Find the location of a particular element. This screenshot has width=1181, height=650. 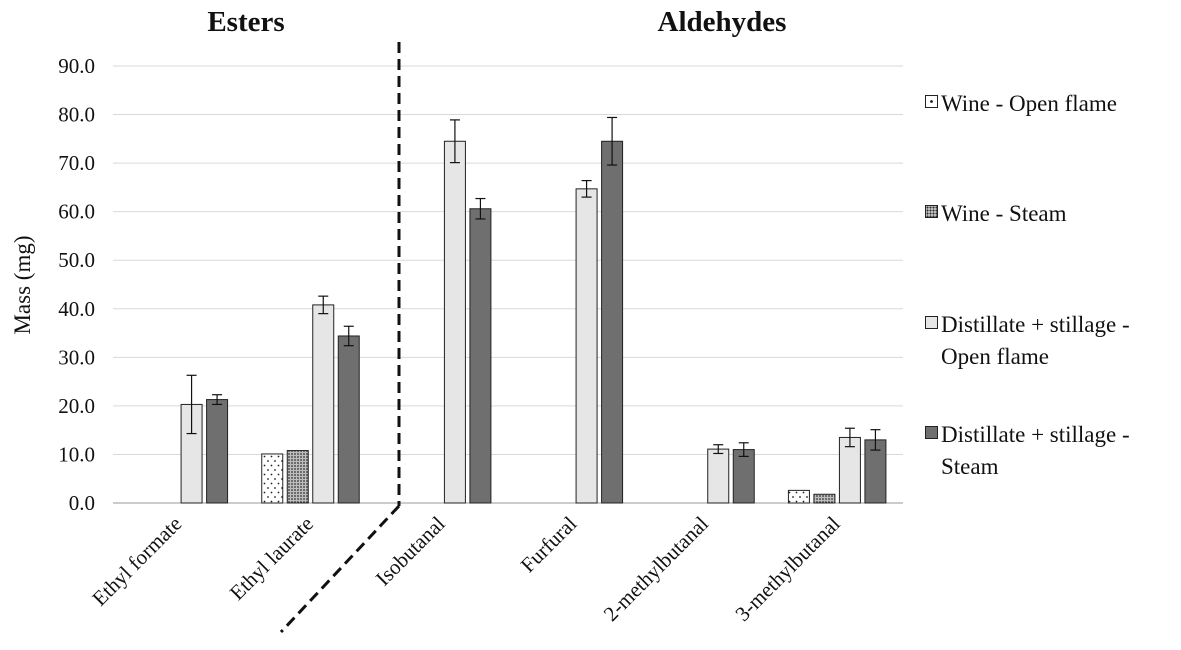

legend-label: Wine - Steam is located at coordinates (1004, 213).